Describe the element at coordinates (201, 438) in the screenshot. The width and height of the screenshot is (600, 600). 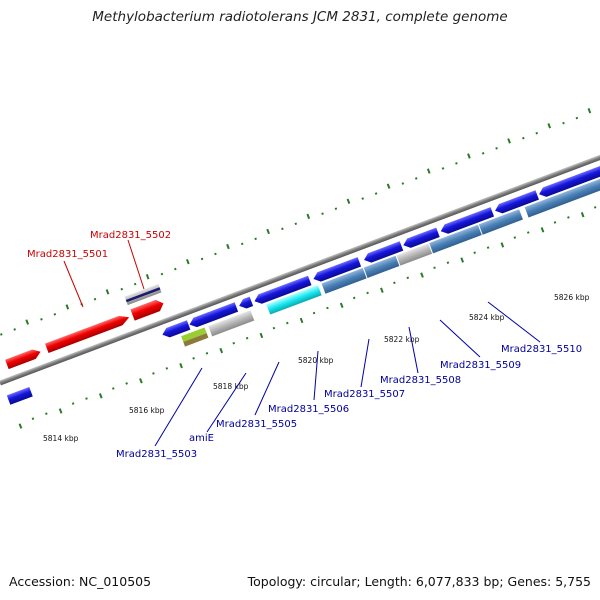
I see `gene-label-amie: amiE` at that location.